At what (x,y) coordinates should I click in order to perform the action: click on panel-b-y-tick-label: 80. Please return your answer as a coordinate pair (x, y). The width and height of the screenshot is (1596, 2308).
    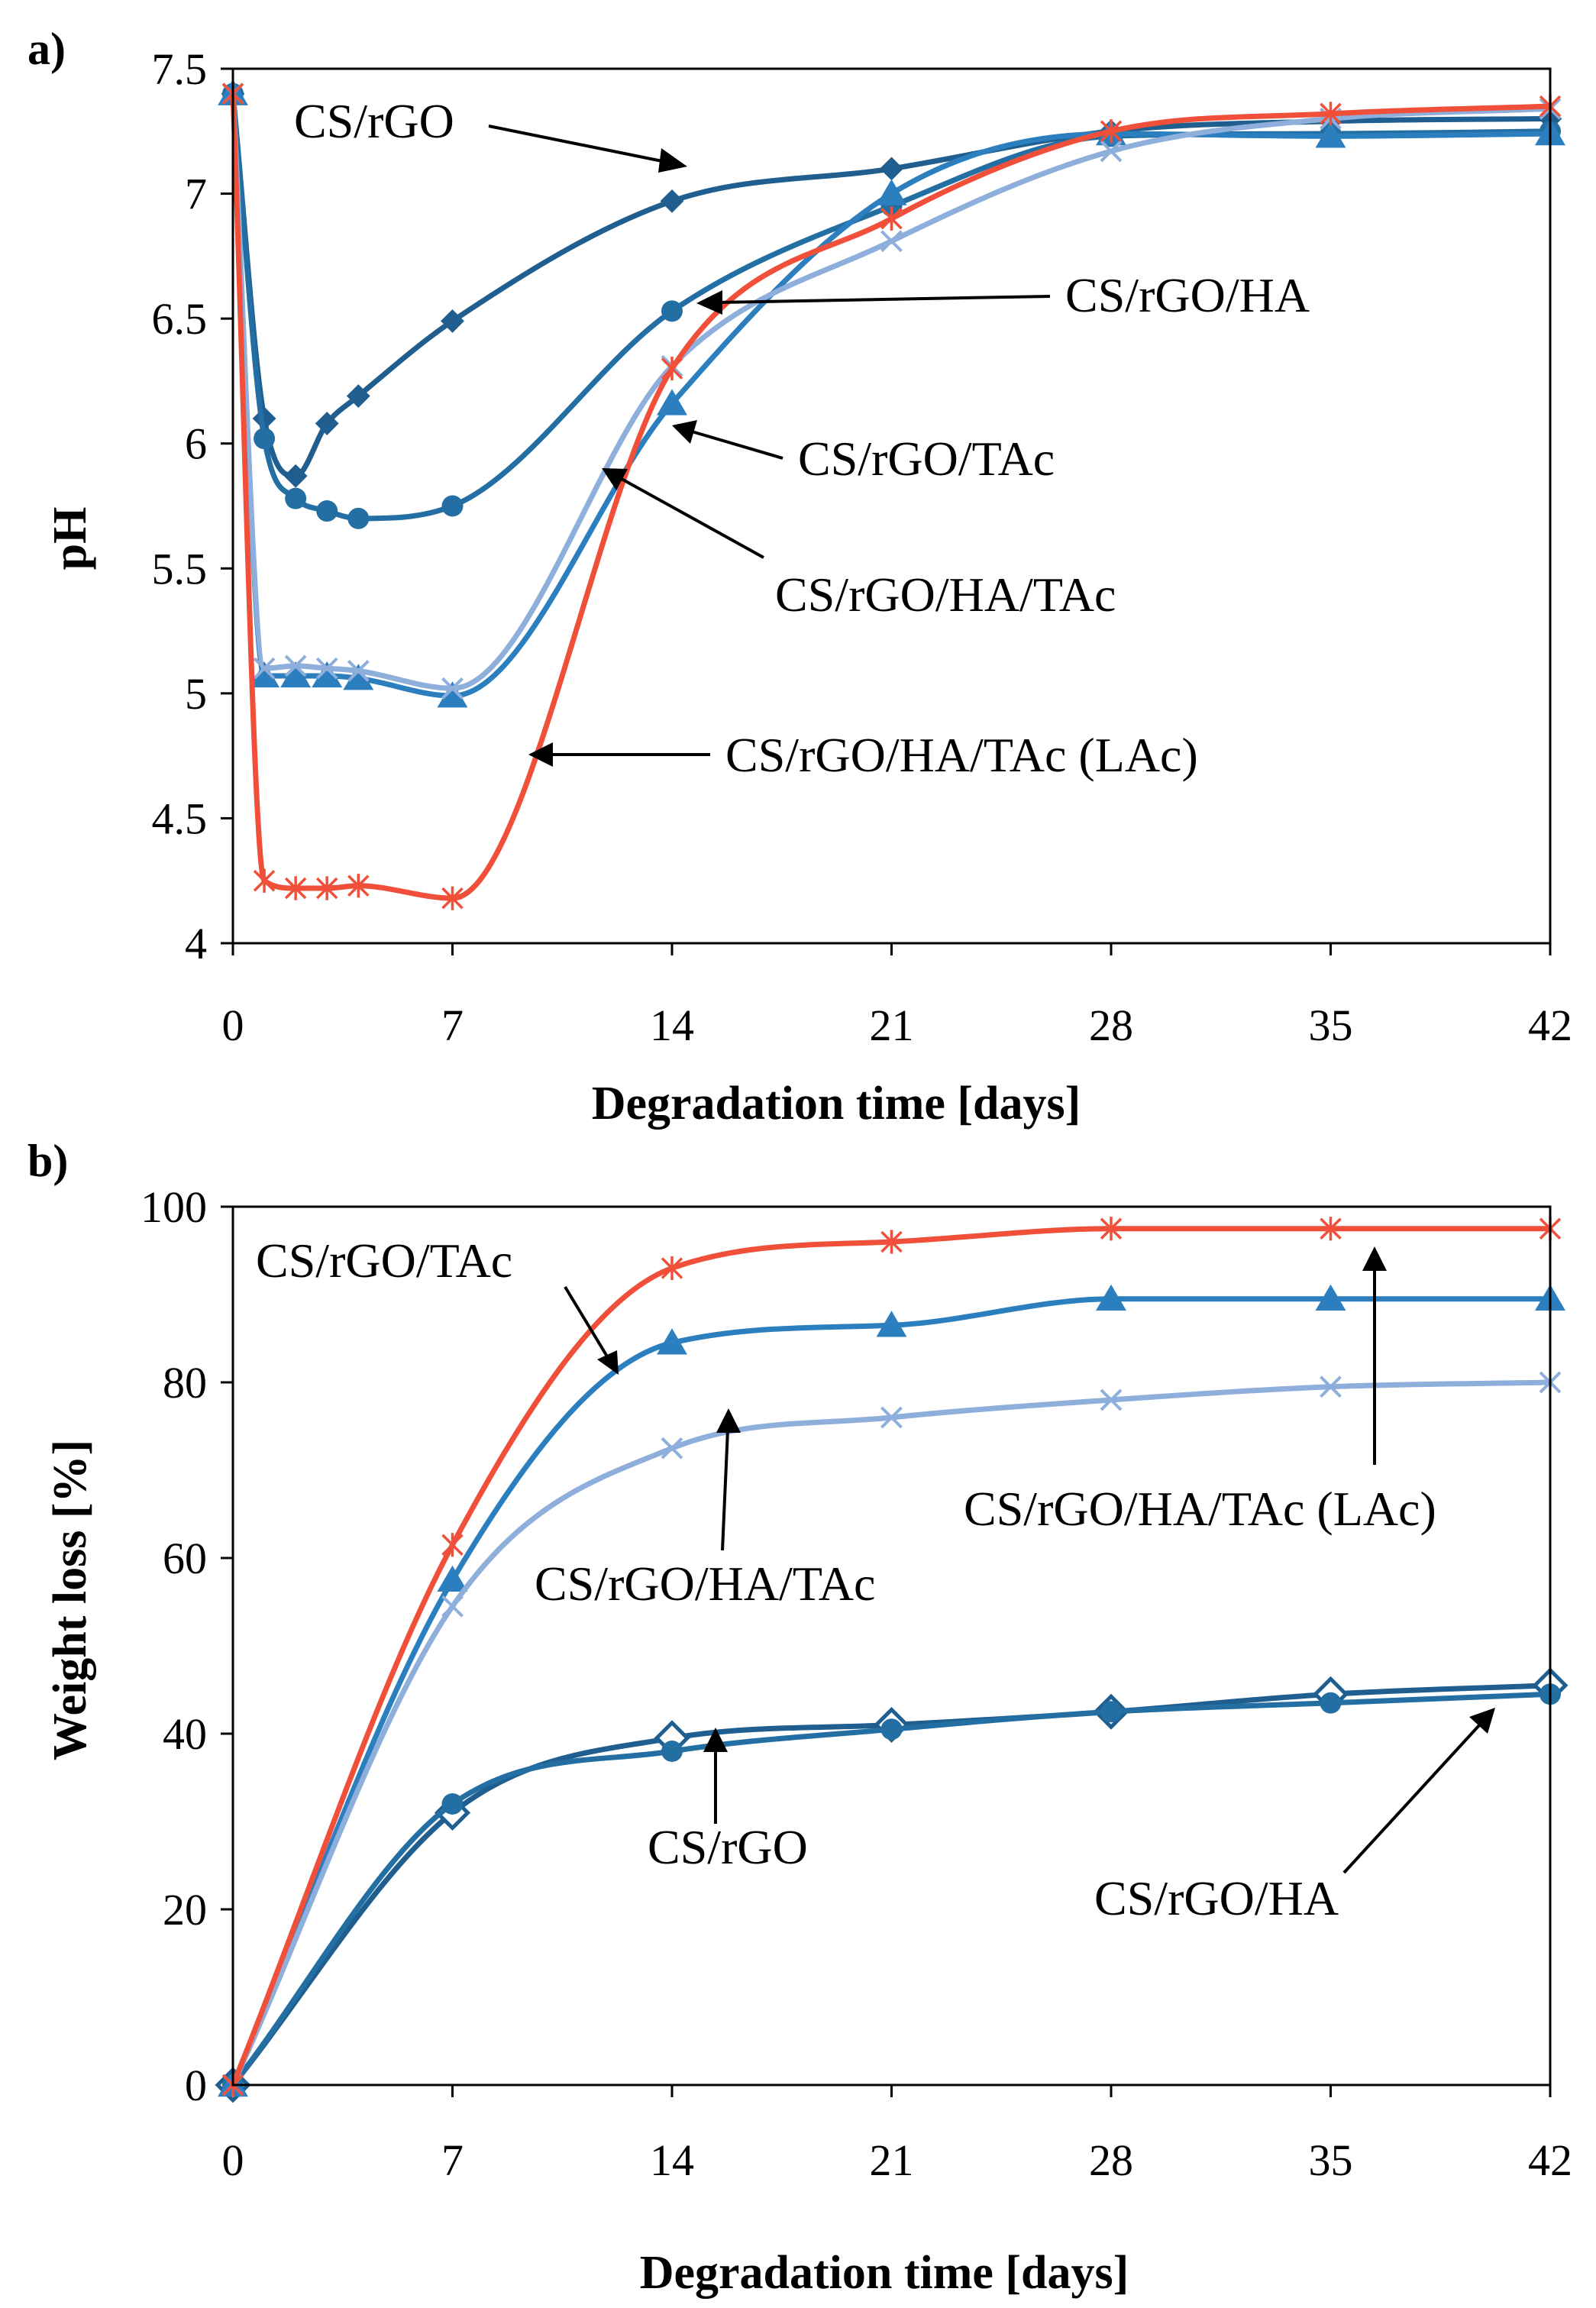
    Looking at the image, I should click on (185, 1383).